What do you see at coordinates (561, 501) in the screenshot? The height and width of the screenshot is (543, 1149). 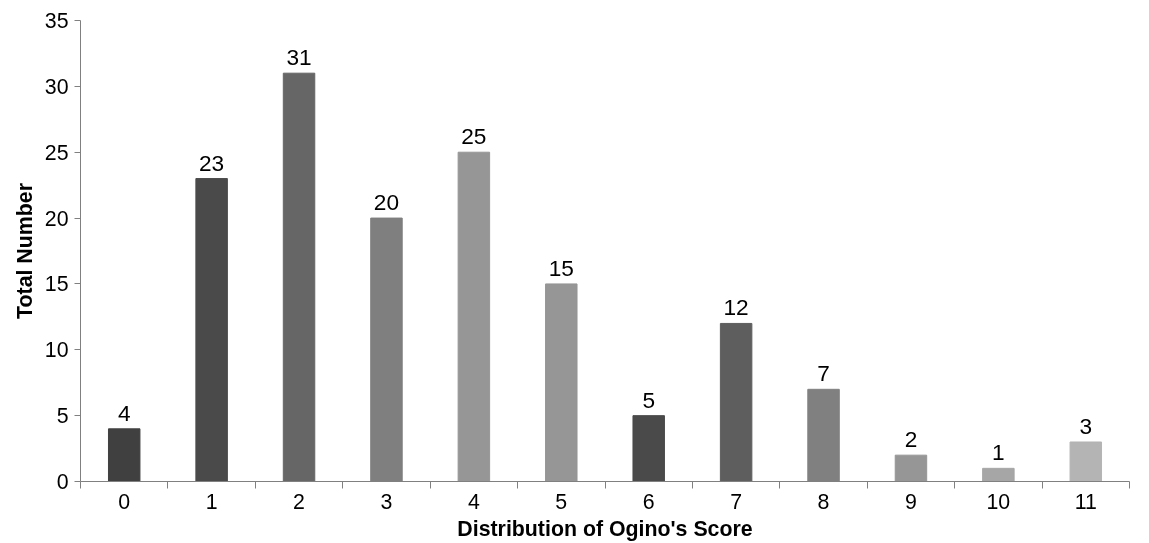 I see `x-tick-label: 5` at bounding box center [561, 501].